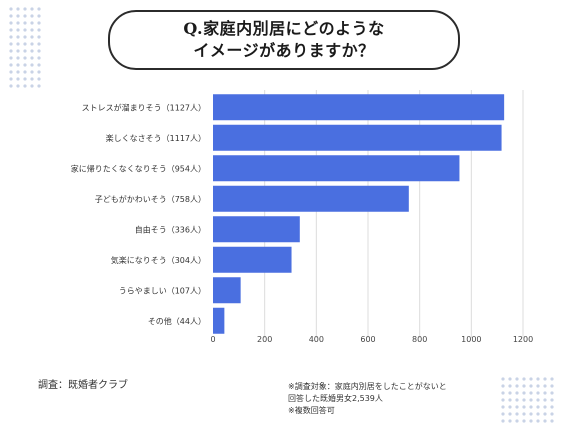 The width and height of the screenshot is (568, 428). Describe the element at coordinates (284, 50) in the screenshot. I see `title-line-2: イメージがありますか？` at that location.